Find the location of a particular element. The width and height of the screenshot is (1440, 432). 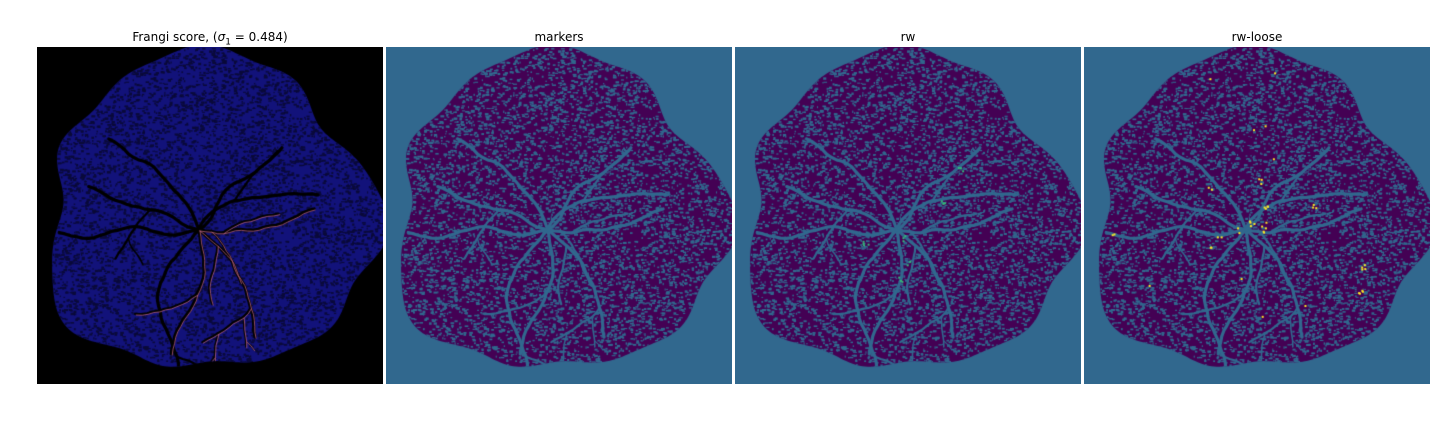

panel-title-markers: markers is located at coordinates (559, 37).